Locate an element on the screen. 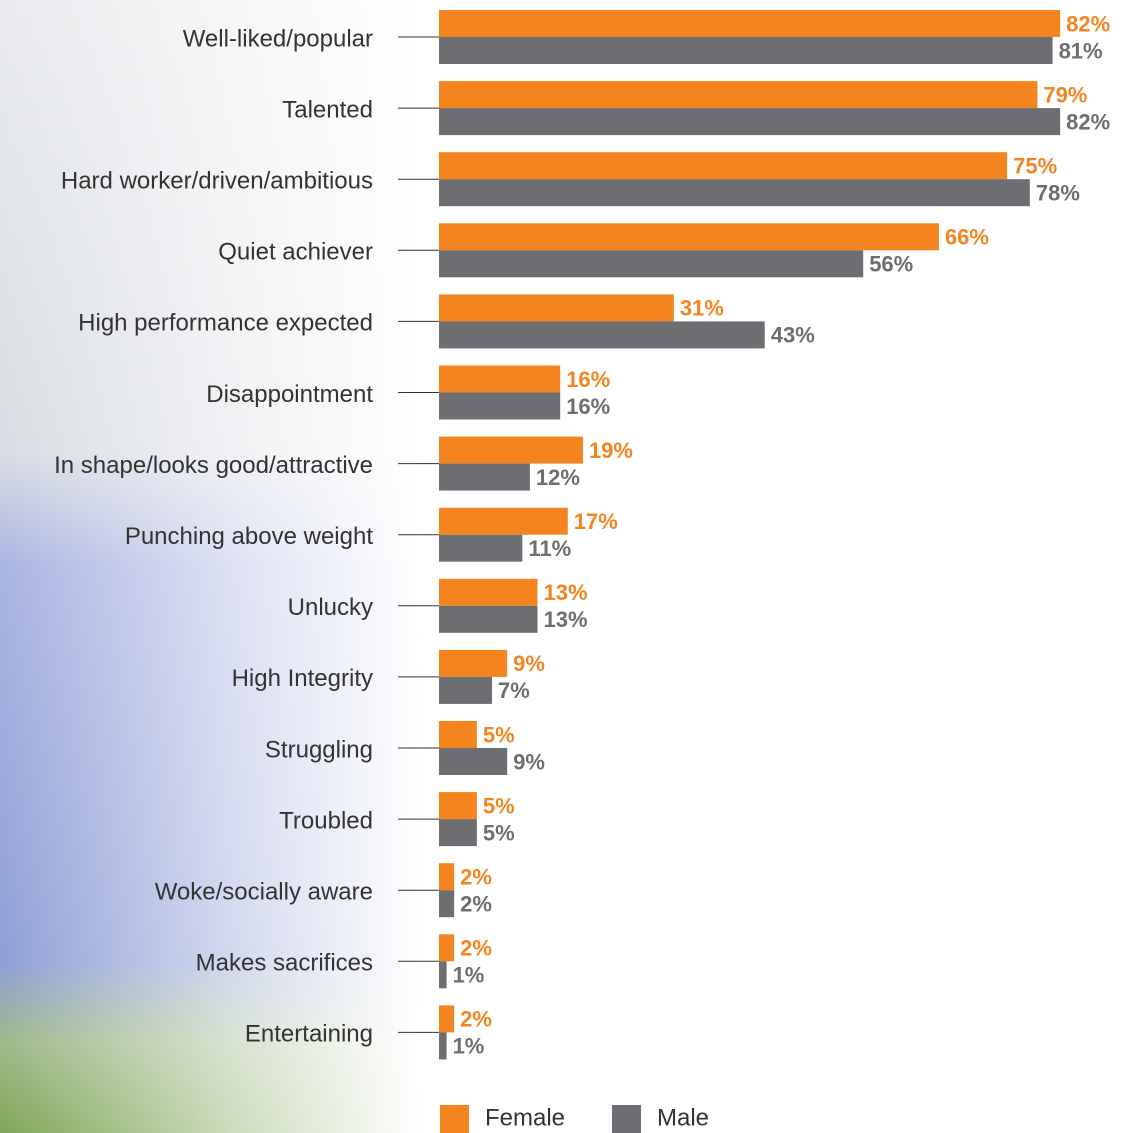  category-label: Troubled is located at coordinates (326, 820).